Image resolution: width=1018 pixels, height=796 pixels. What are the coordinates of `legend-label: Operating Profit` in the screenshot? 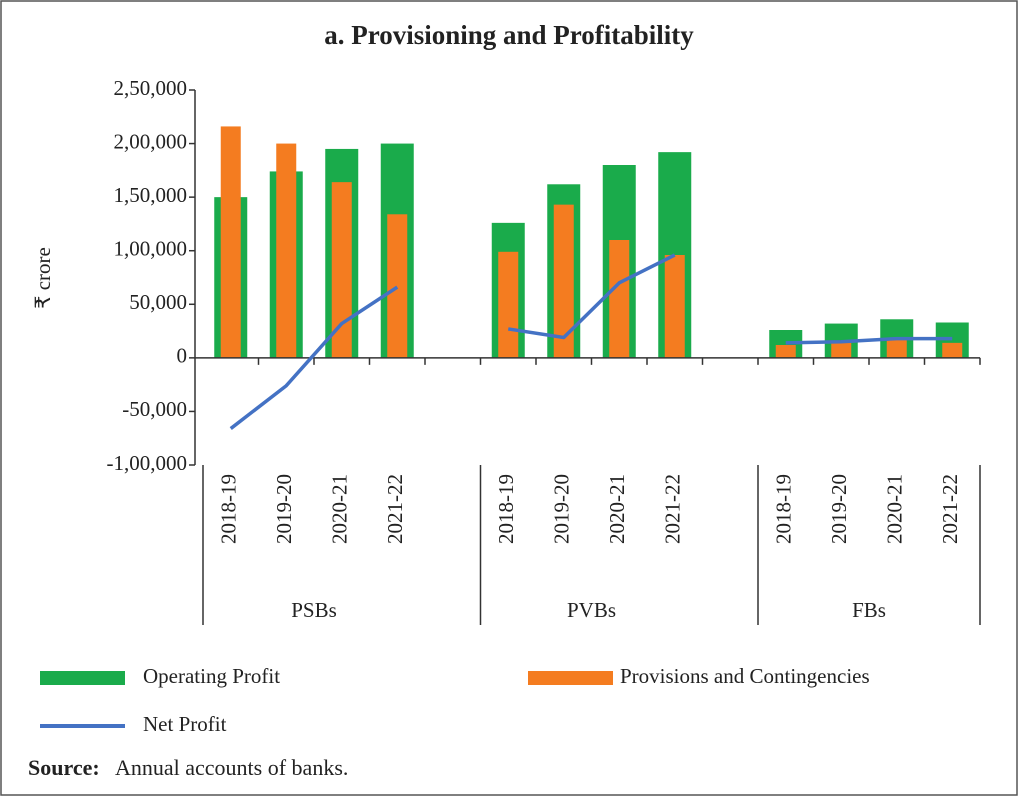 It's located at (211, 676).